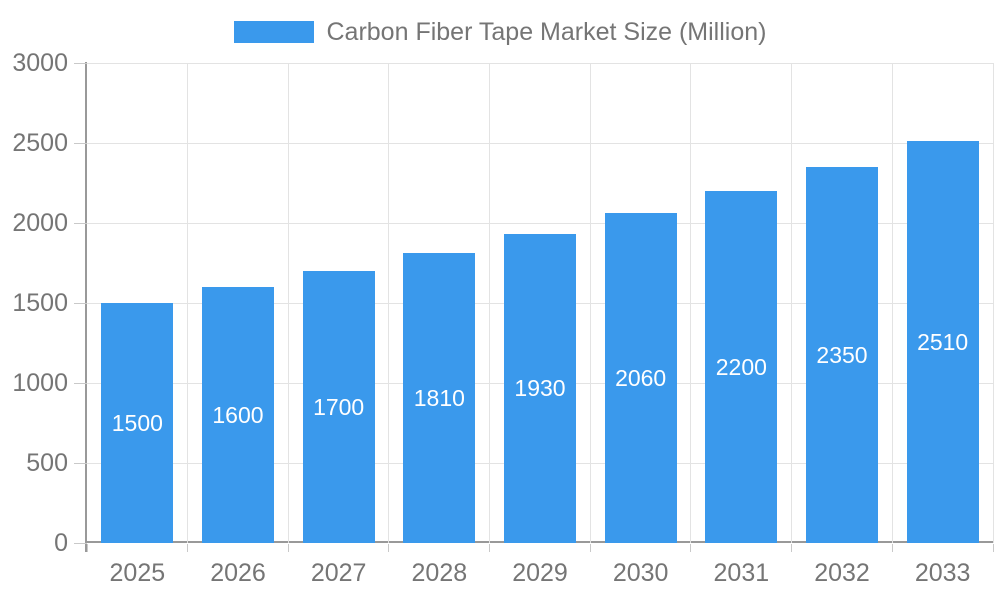 The height and width of the screenshot is (600, 1000). I want to click on y-tick-label: 2000, so click(40, 223).